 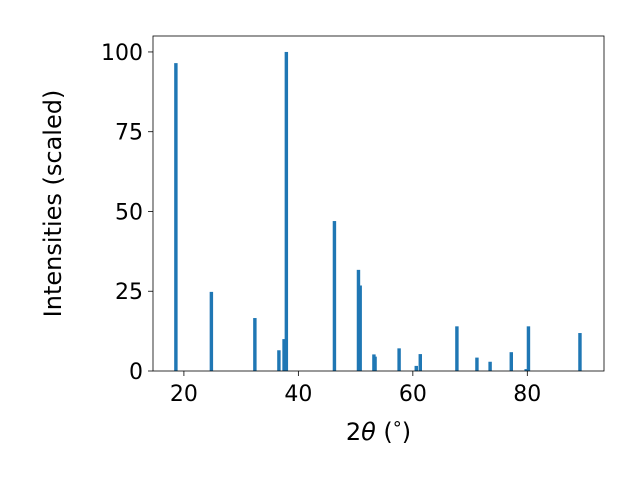 What do you see at coordinates (184, 394) in the screenshot?
I see `x-tick-label: 20` at bounding box center [184, 394].